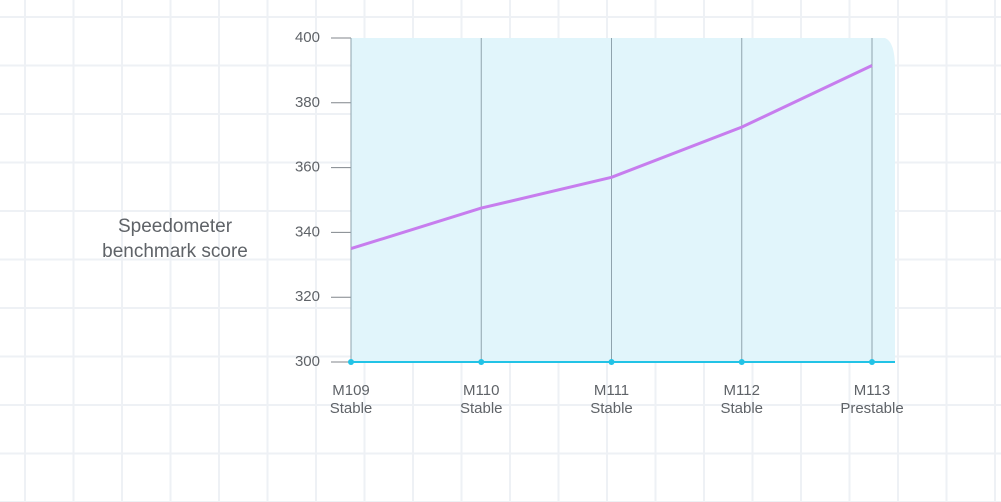 This screenshot has height=502, width=1001. What do you see at coordinates (307, 167) in the screenshot?
I see `y-tick-label: 360` at bounding box center [307, 167].